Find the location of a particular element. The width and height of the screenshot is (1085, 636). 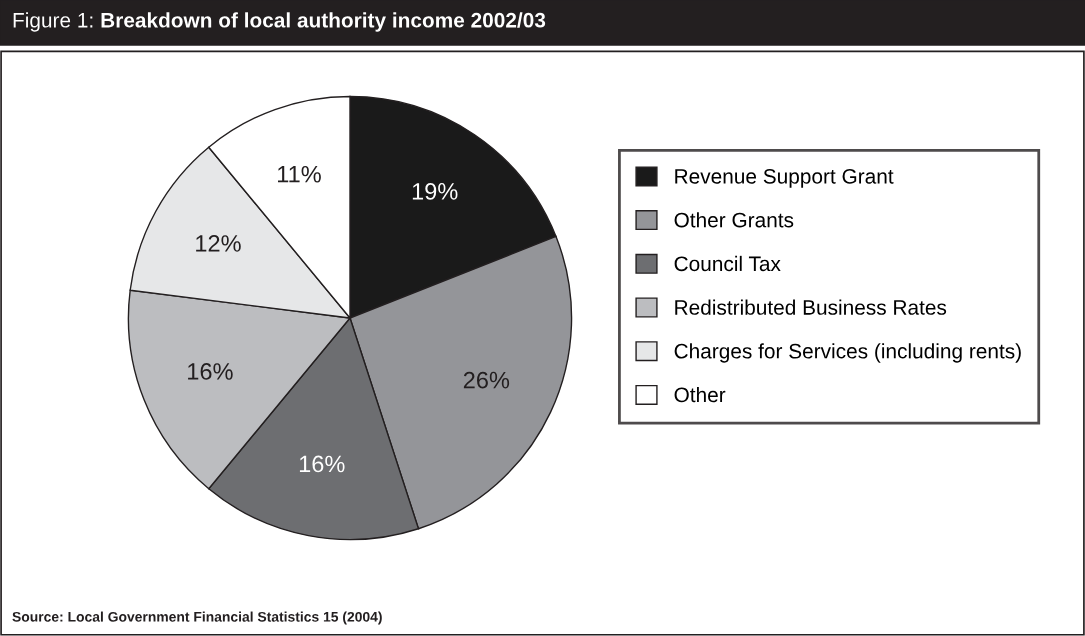

data-label: 11% is located at coordinates (299, 174).